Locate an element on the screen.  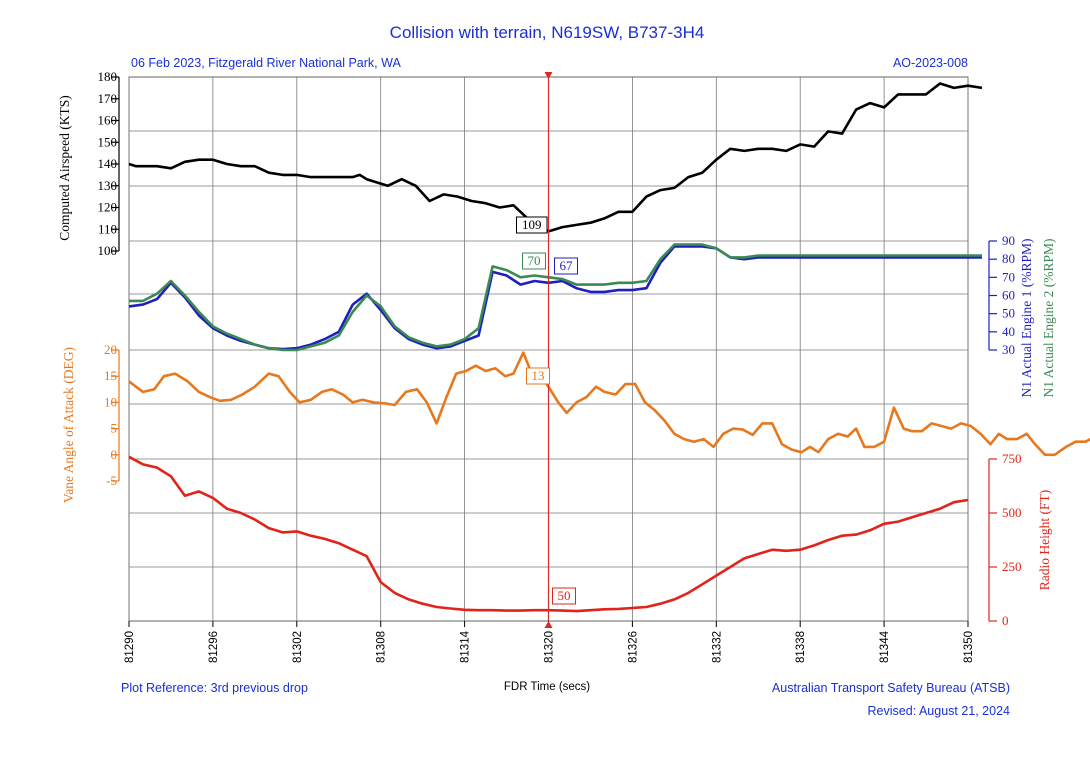
y-tick-label: 40 is located at coordinates (1008, 331).